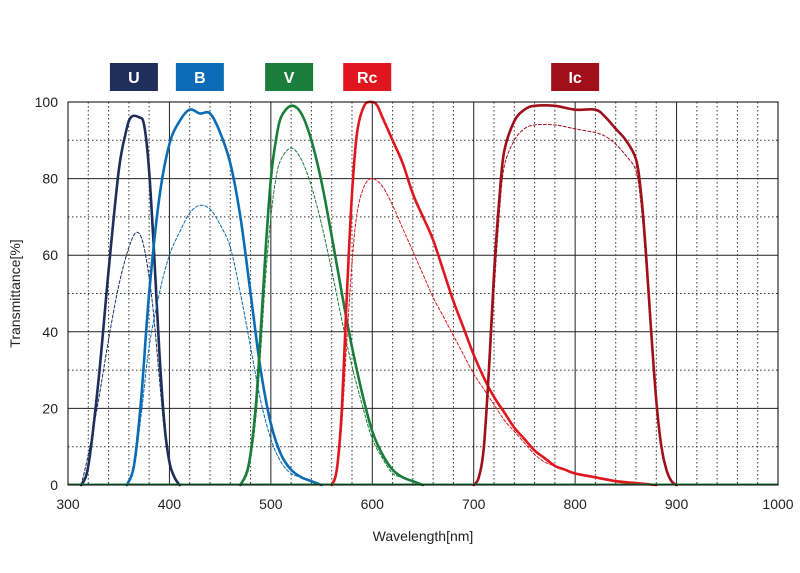 The height and width of the screenshot is (573, 800). I want to click on y-axis-title: Transmittance[%], so click(15, 293).